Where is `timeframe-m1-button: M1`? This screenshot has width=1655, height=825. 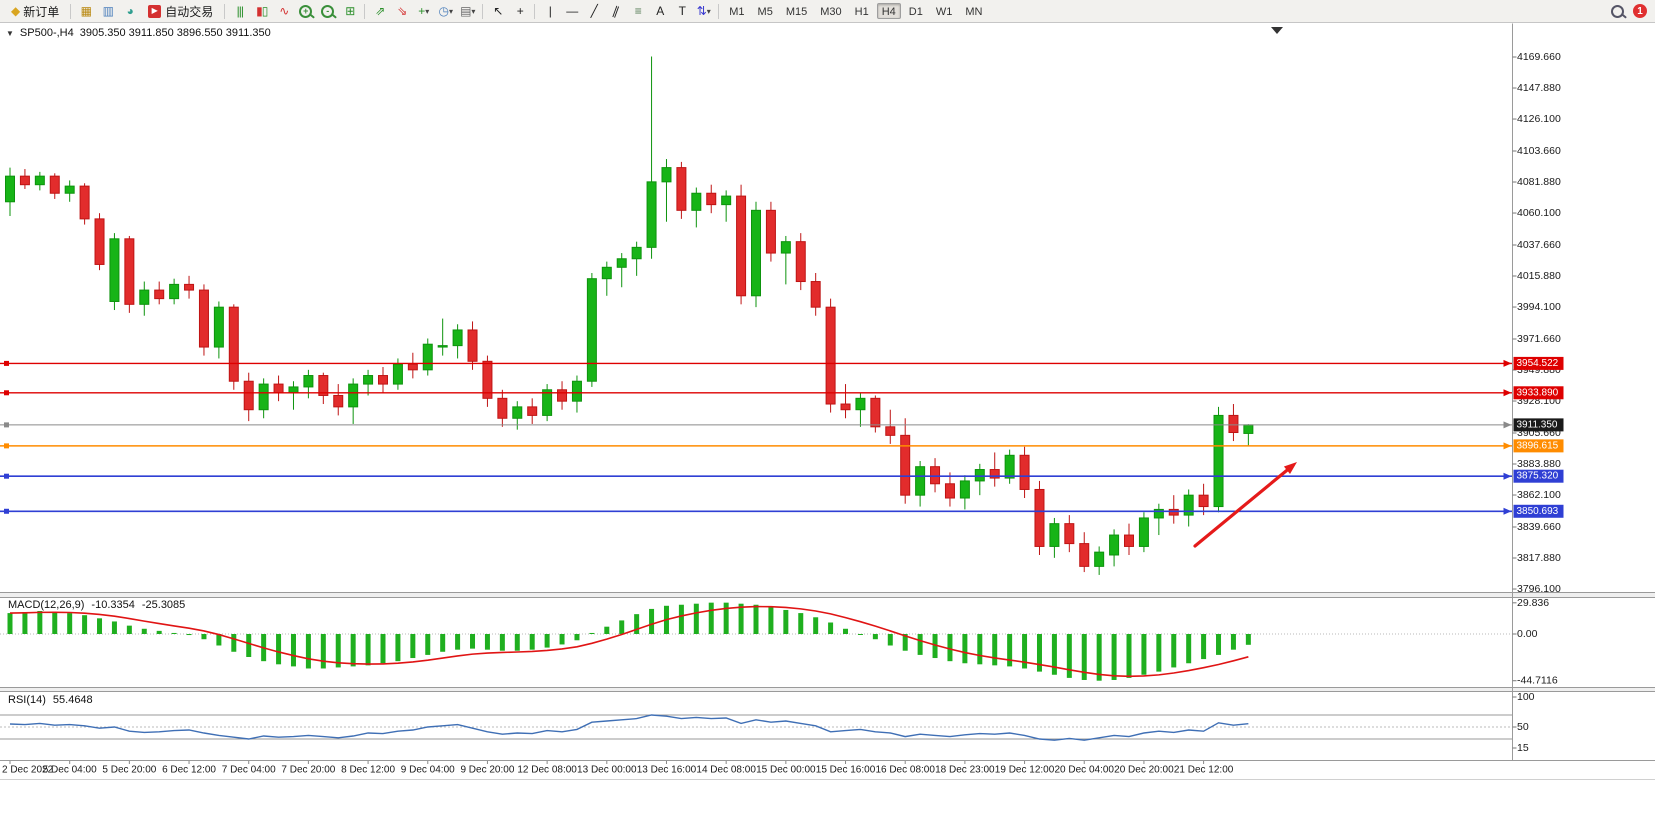
timeframe-m1-button: M1 is located at coordinates (736, 11).